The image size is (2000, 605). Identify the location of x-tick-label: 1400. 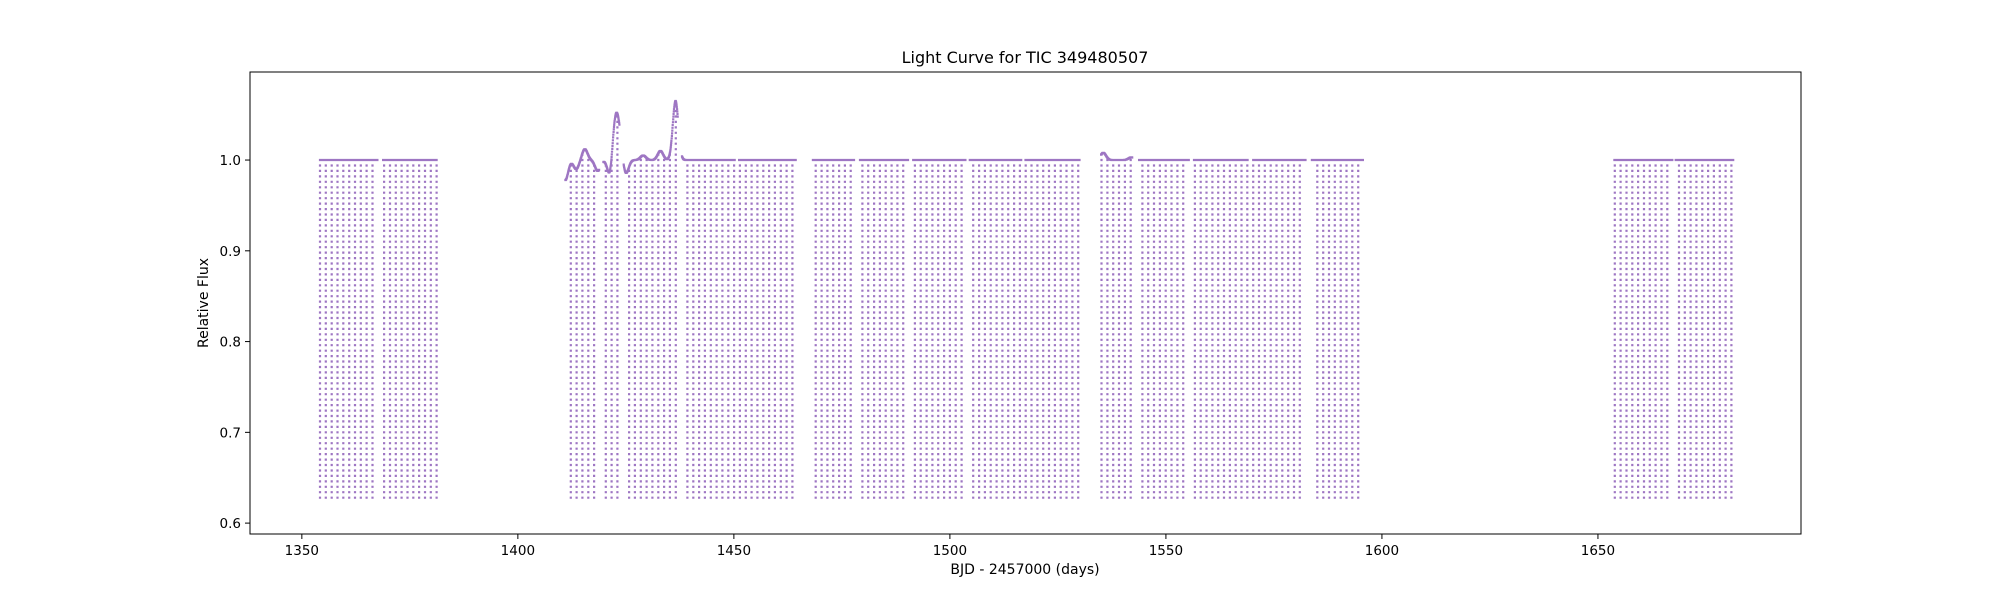
(518, 551).